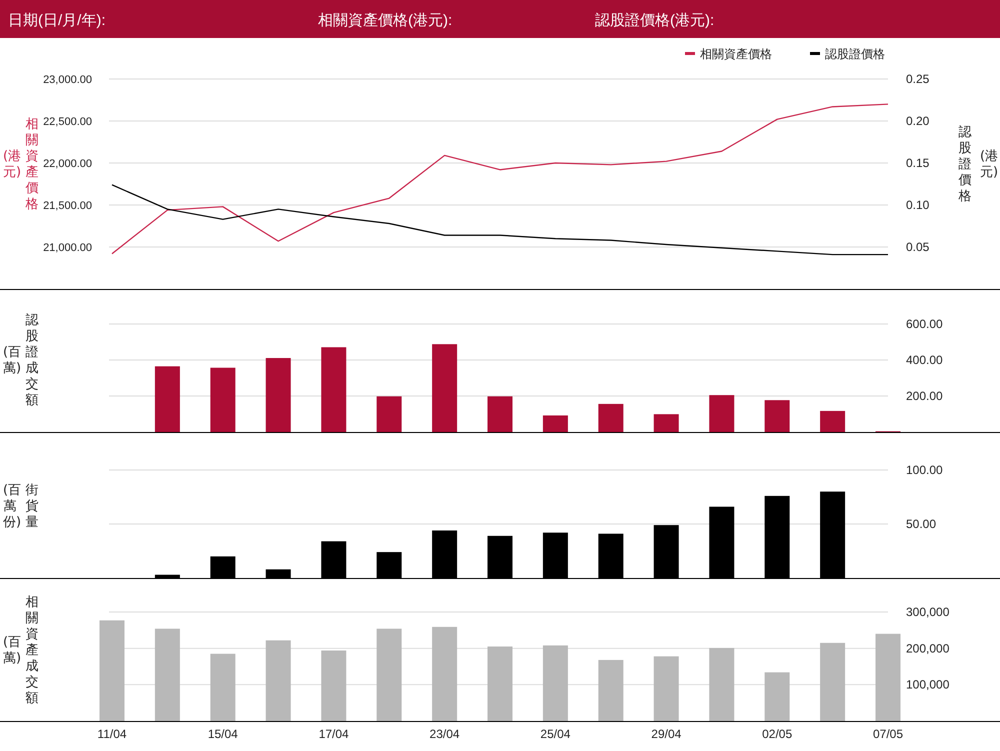  I want to click on y2-tick-label: 0.05, so click(918, 247).